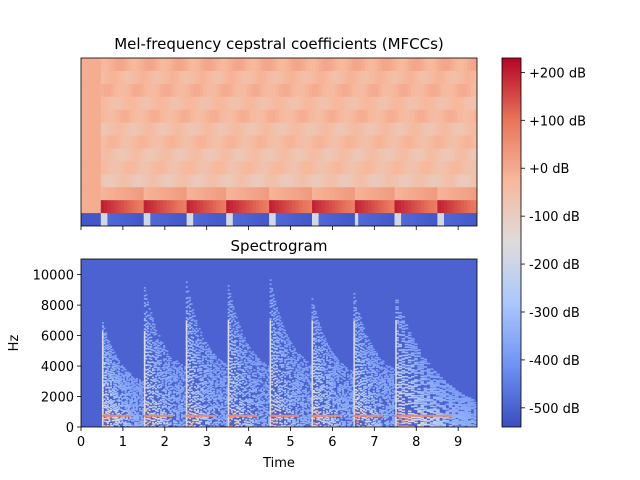 The image size is (640, 480). Describe the element at coordinates (554, 217) in the screenshot. I see `colorbar-tick-label: -100 dB` at that location.